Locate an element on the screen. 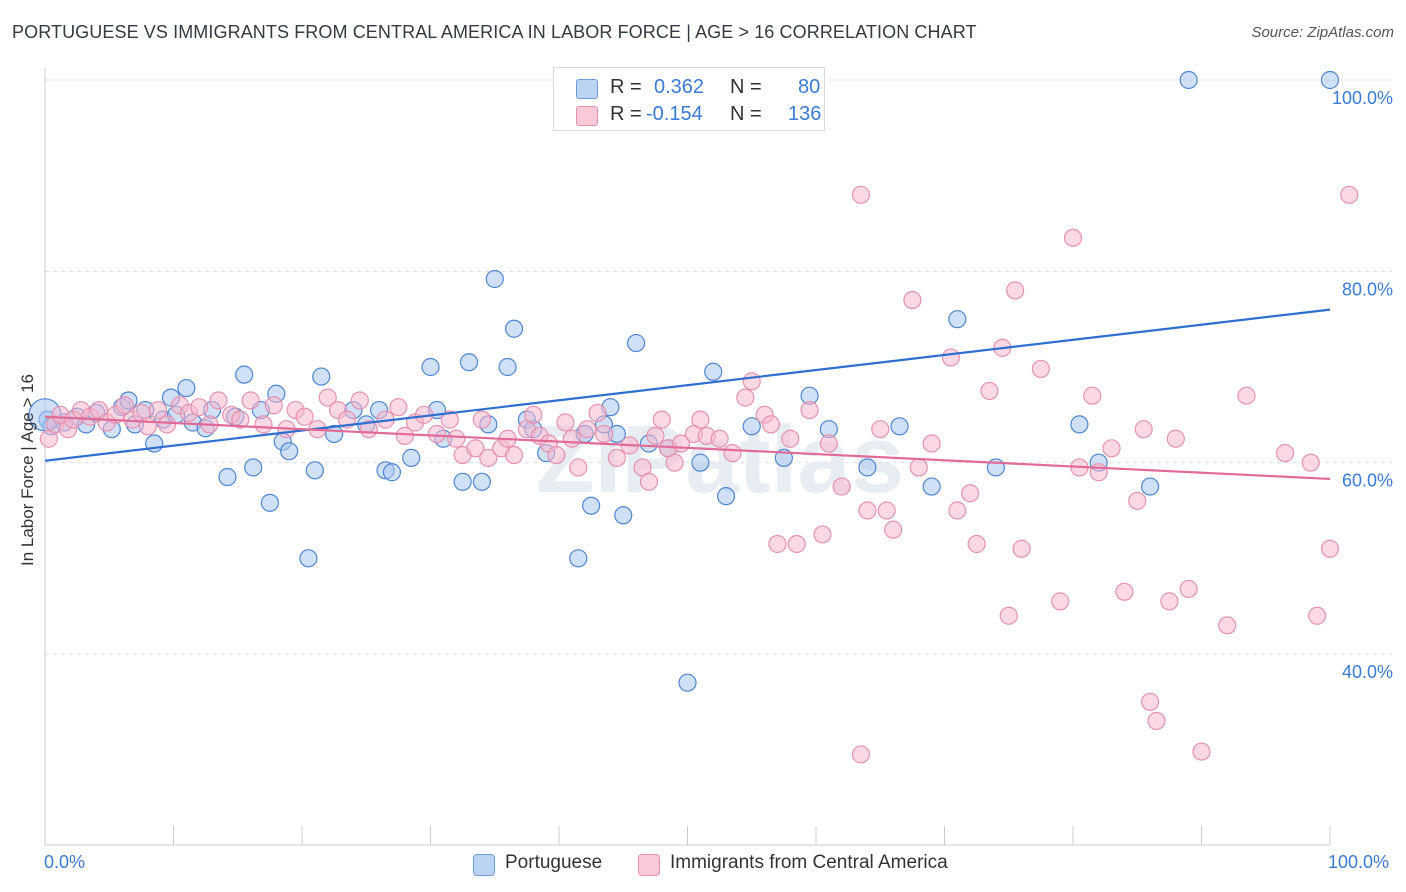 The image size is (1406, 892). legend-label-immigrants: Immigrants from Central America is located at coordinates (809, 862).